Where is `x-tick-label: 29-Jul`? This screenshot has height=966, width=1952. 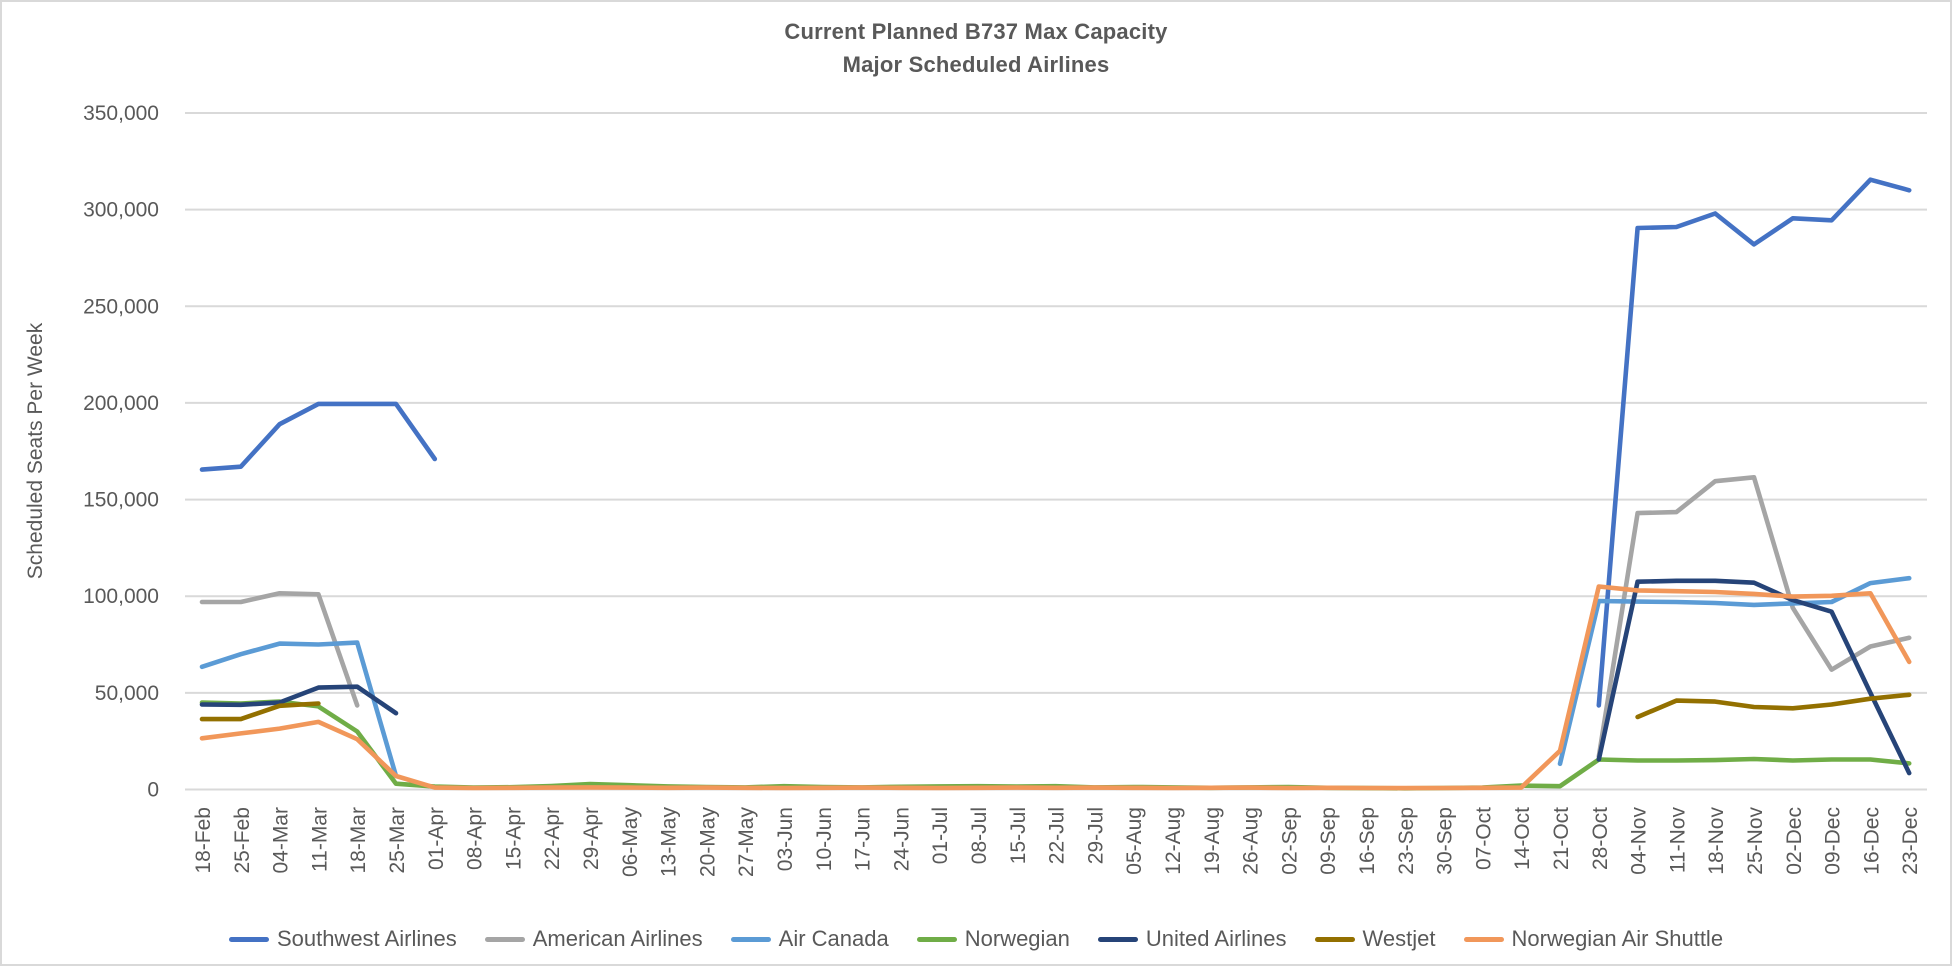 x-tick-label: 29-Jul is located at coordinates (1095, 835).